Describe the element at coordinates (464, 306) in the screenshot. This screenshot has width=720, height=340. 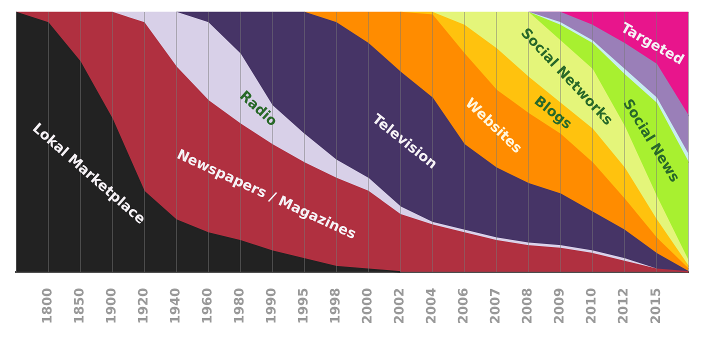
I see `x-tick-label: 2006` at that location.